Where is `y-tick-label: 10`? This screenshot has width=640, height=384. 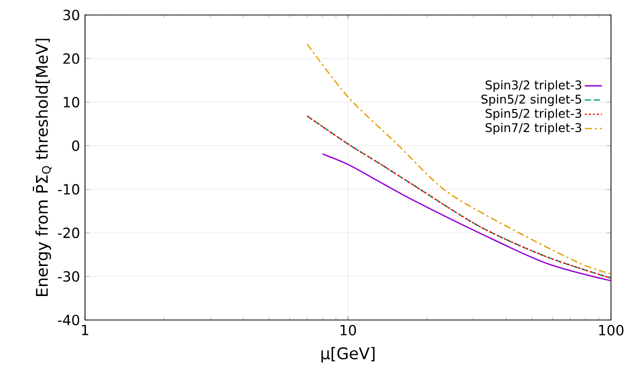
y-tick-label: 10 is located at coordinates (72, 102).